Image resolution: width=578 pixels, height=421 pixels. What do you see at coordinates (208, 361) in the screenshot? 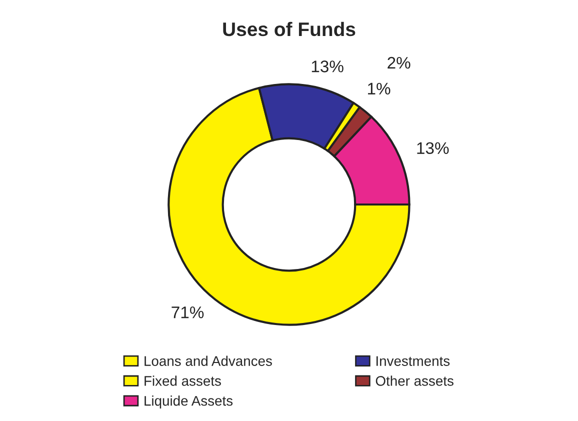
I see `legend-label: Loans and Advances` at bounding box center [208, 361].